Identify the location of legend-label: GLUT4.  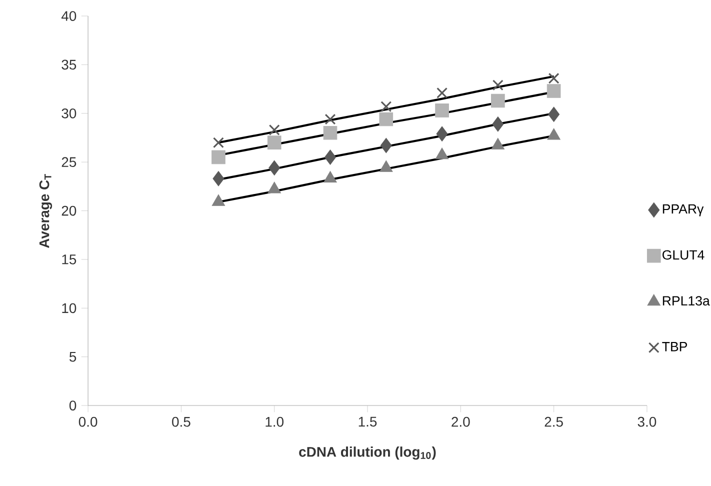
(683, 255).